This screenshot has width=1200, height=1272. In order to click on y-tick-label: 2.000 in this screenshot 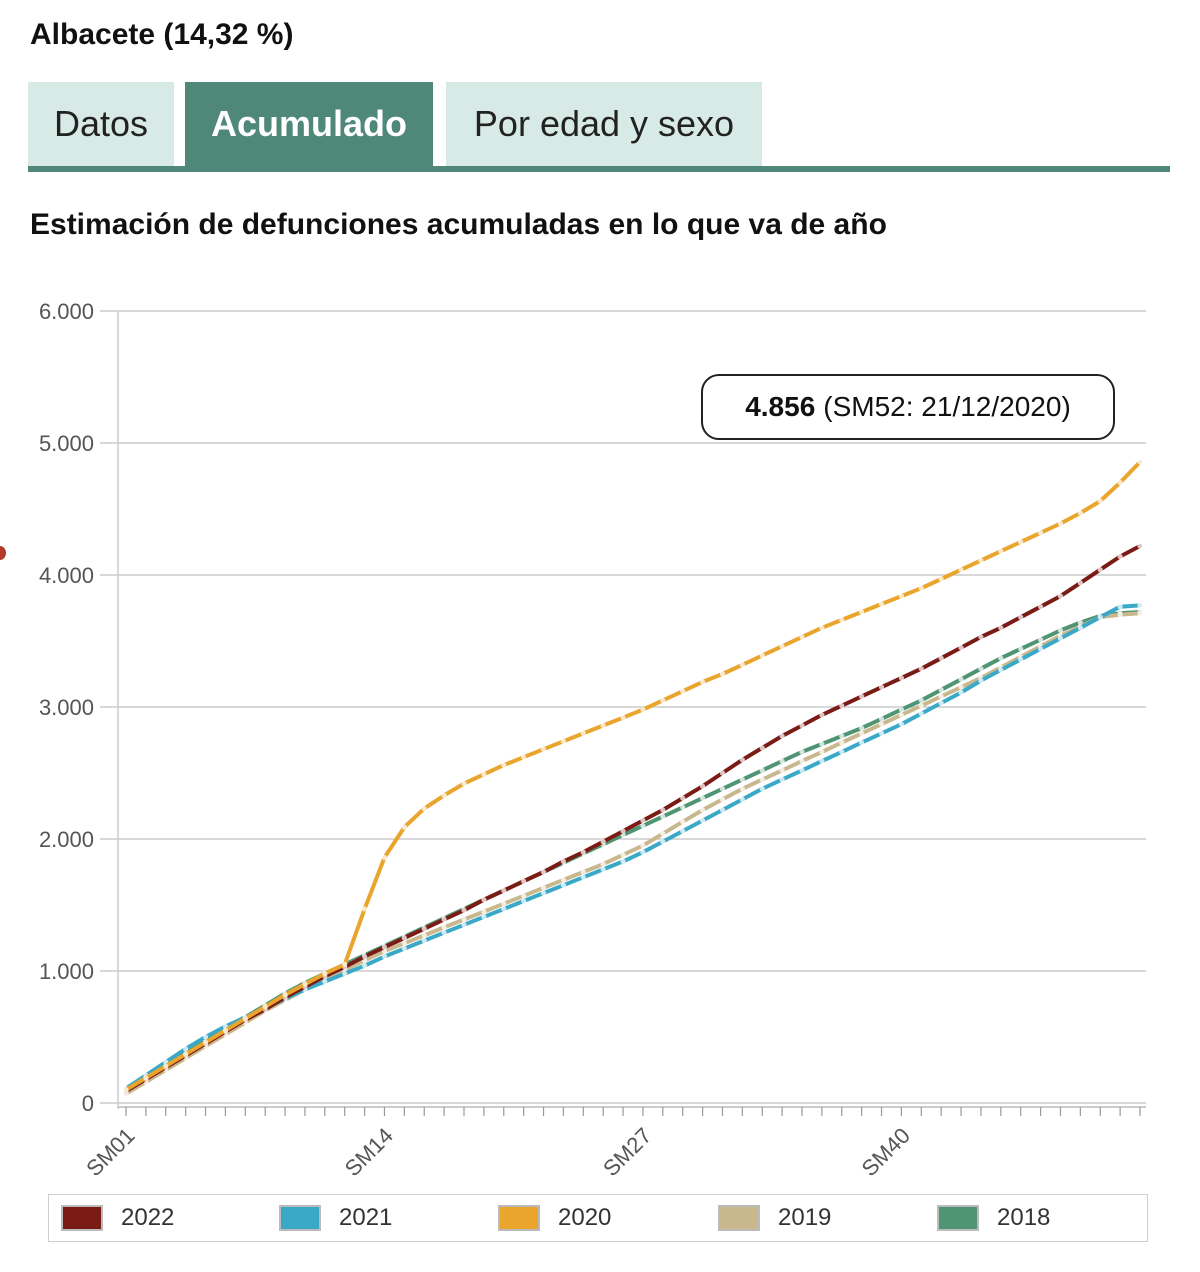, I will do `click(66, 839)`.